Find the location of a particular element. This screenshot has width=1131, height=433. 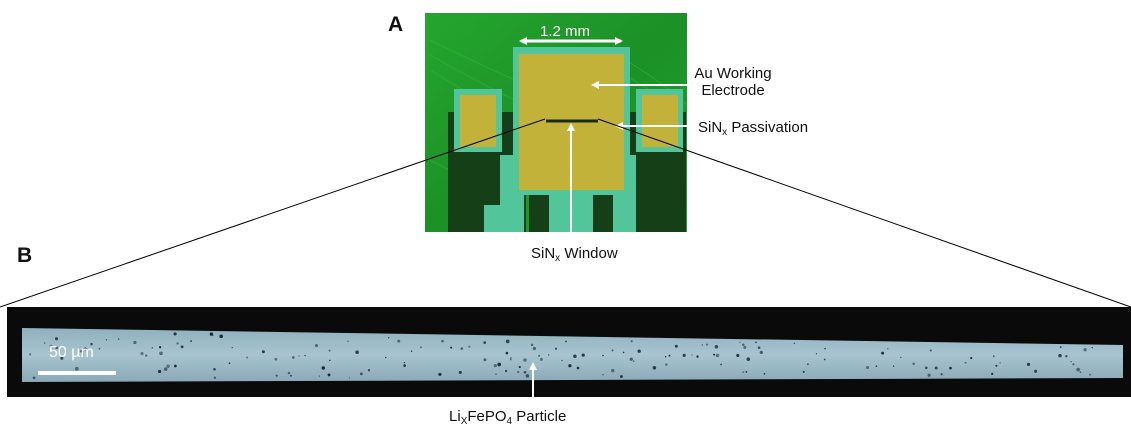

working-electrode-label-line2: Electrode is located at coordinates (733, 90).